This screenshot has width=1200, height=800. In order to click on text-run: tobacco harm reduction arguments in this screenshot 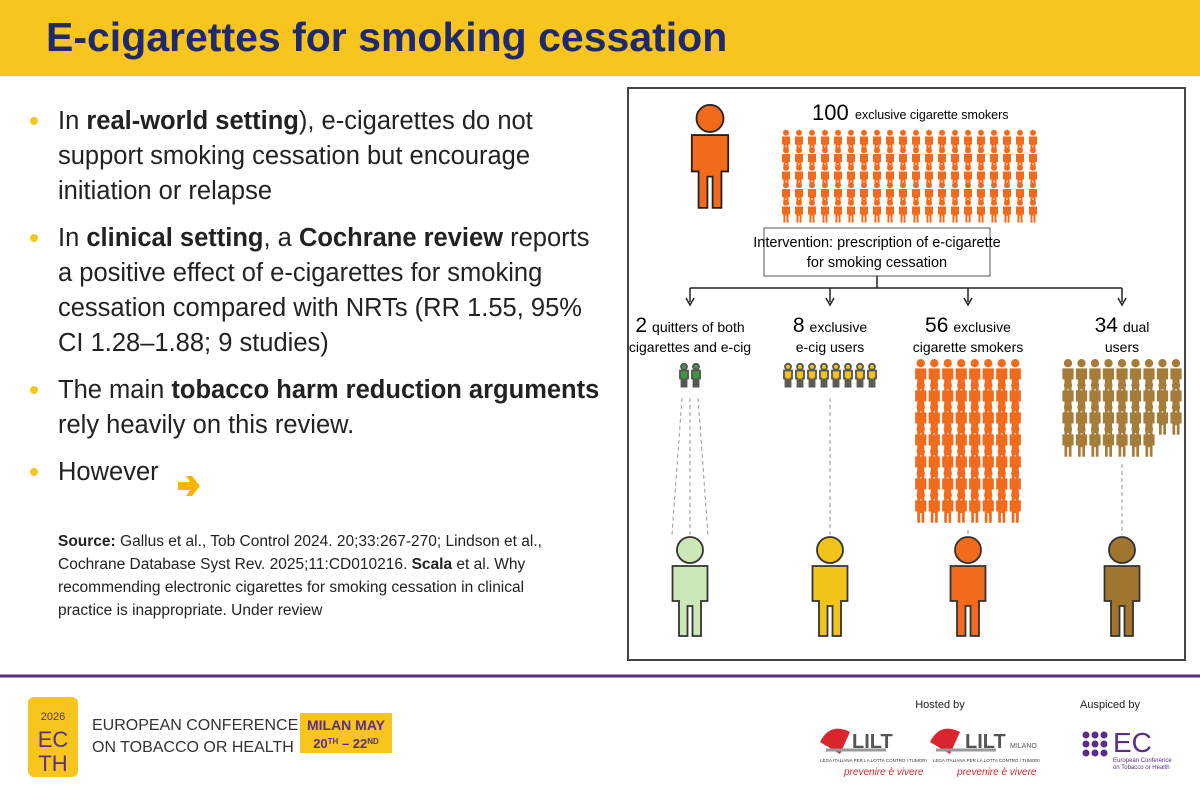, I will do `click(385, 390)`.